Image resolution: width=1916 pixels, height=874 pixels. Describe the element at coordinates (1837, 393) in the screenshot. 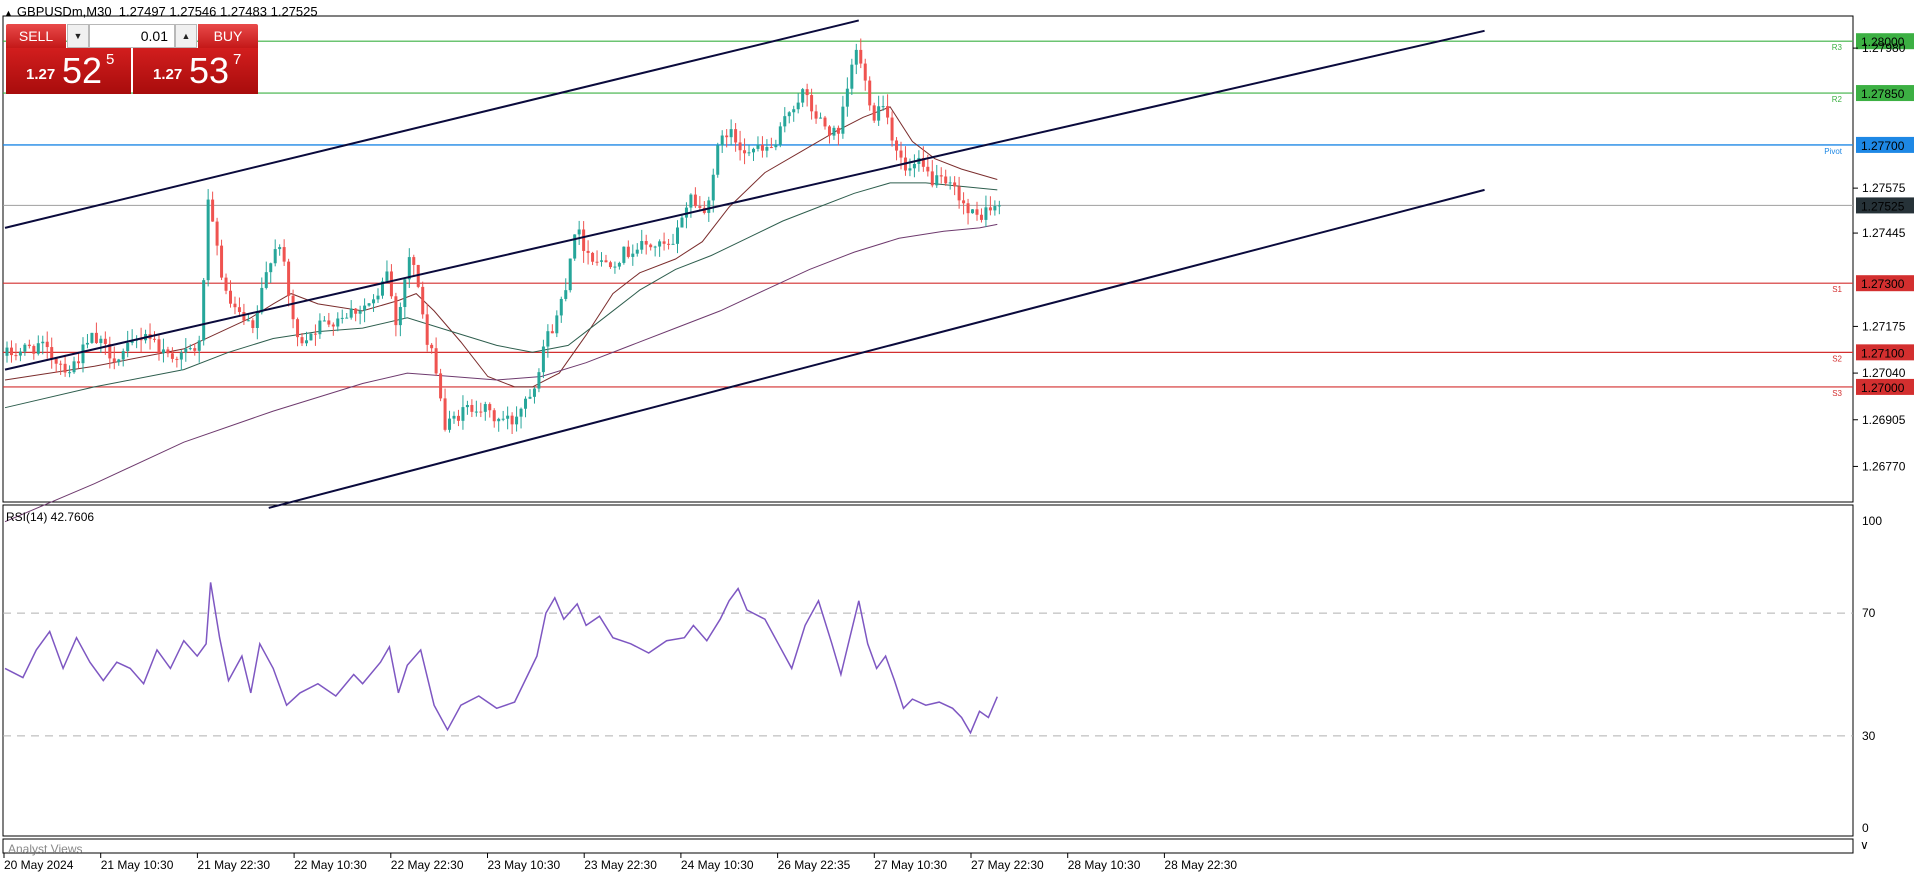

I see `level-tag: S3` at that location.